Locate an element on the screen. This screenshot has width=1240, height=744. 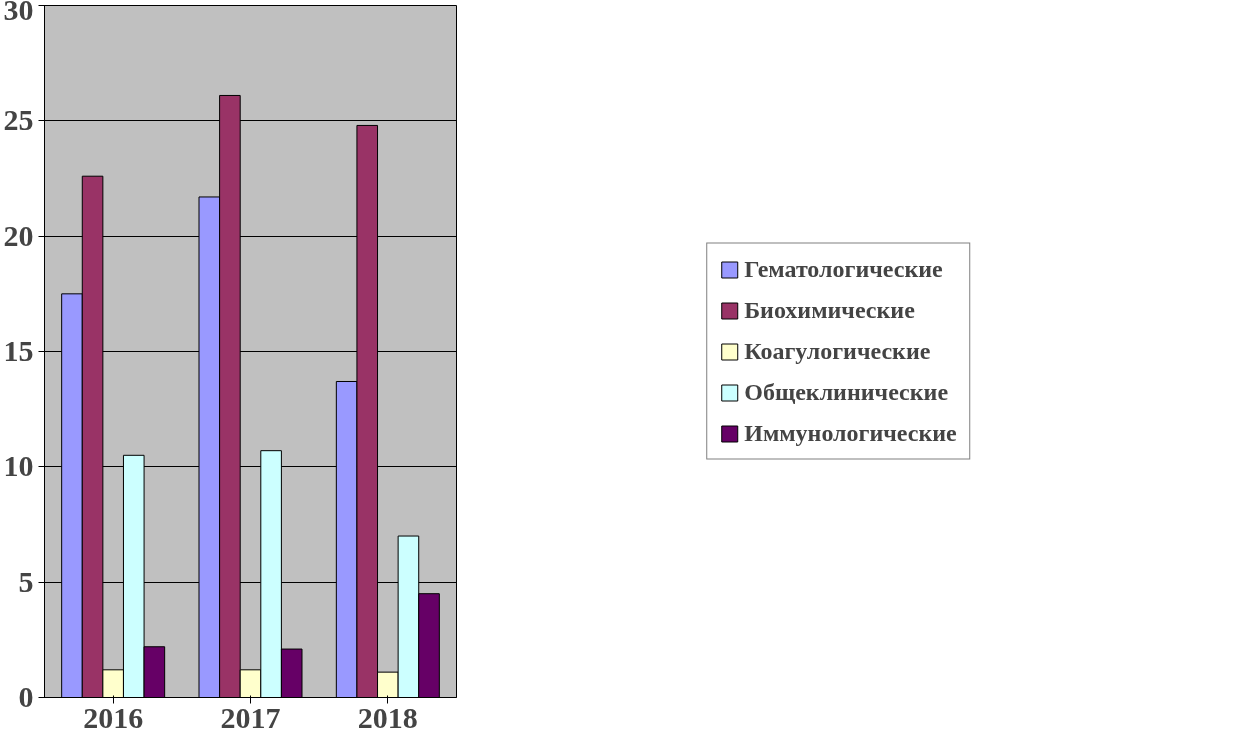
y-tick-label: 15 is located at coordinates (18, 350).